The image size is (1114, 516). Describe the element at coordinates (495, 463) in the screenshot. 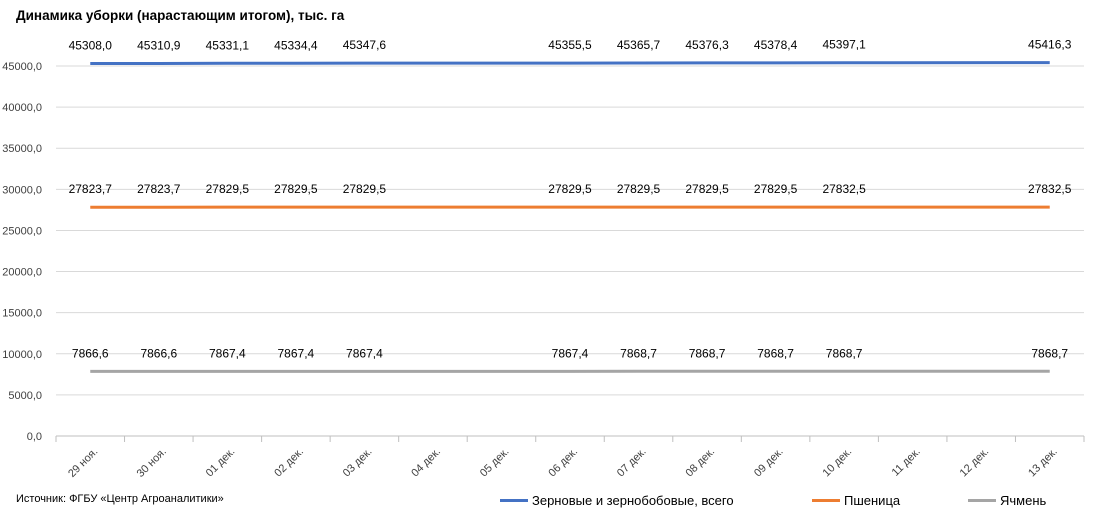

I see `x-tick-label: 05 дек.` at that location.